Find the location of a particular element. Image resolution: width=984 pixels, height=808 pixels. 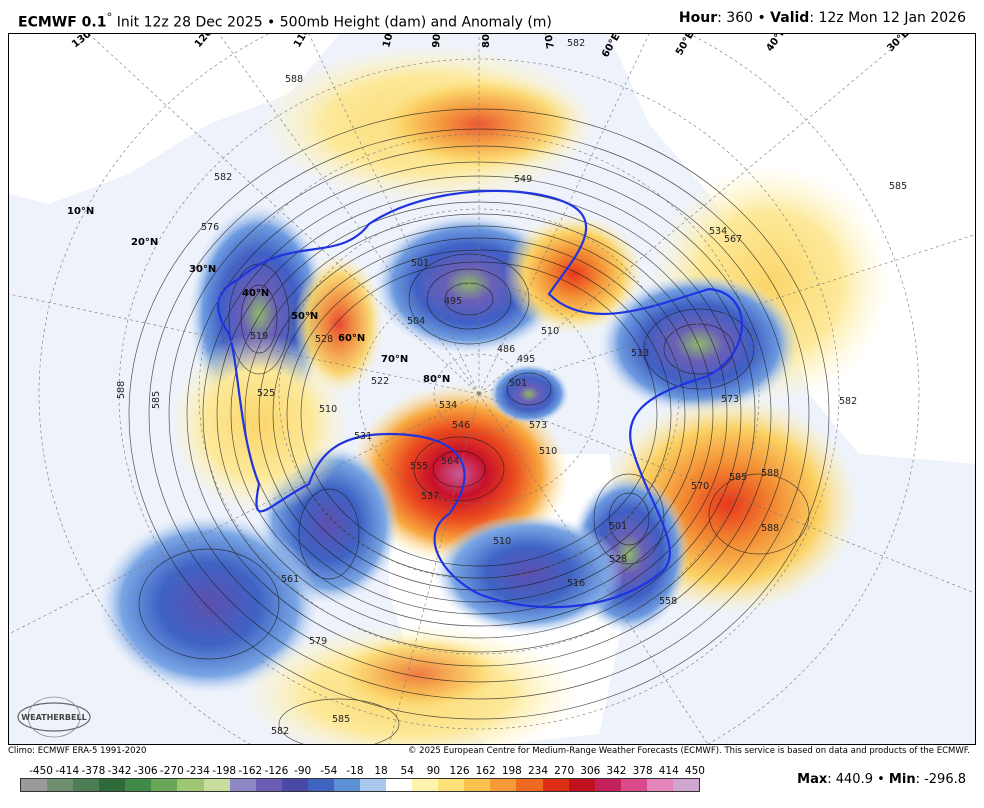

colorbar-tick-label: -414 is located at coordinates (67, 771).